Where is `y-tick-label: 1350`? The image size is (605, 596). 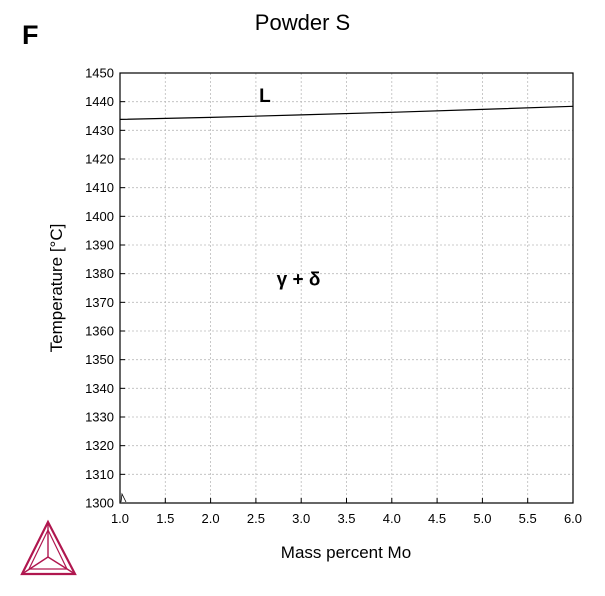 y-tick-label: 1350 is located at coordinates (99, 359).